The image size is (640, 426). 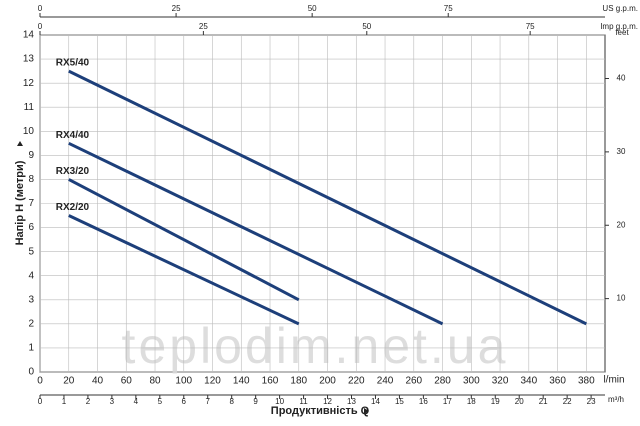 I want to click on y-tick-label: 1, so click(x=31, y=348).